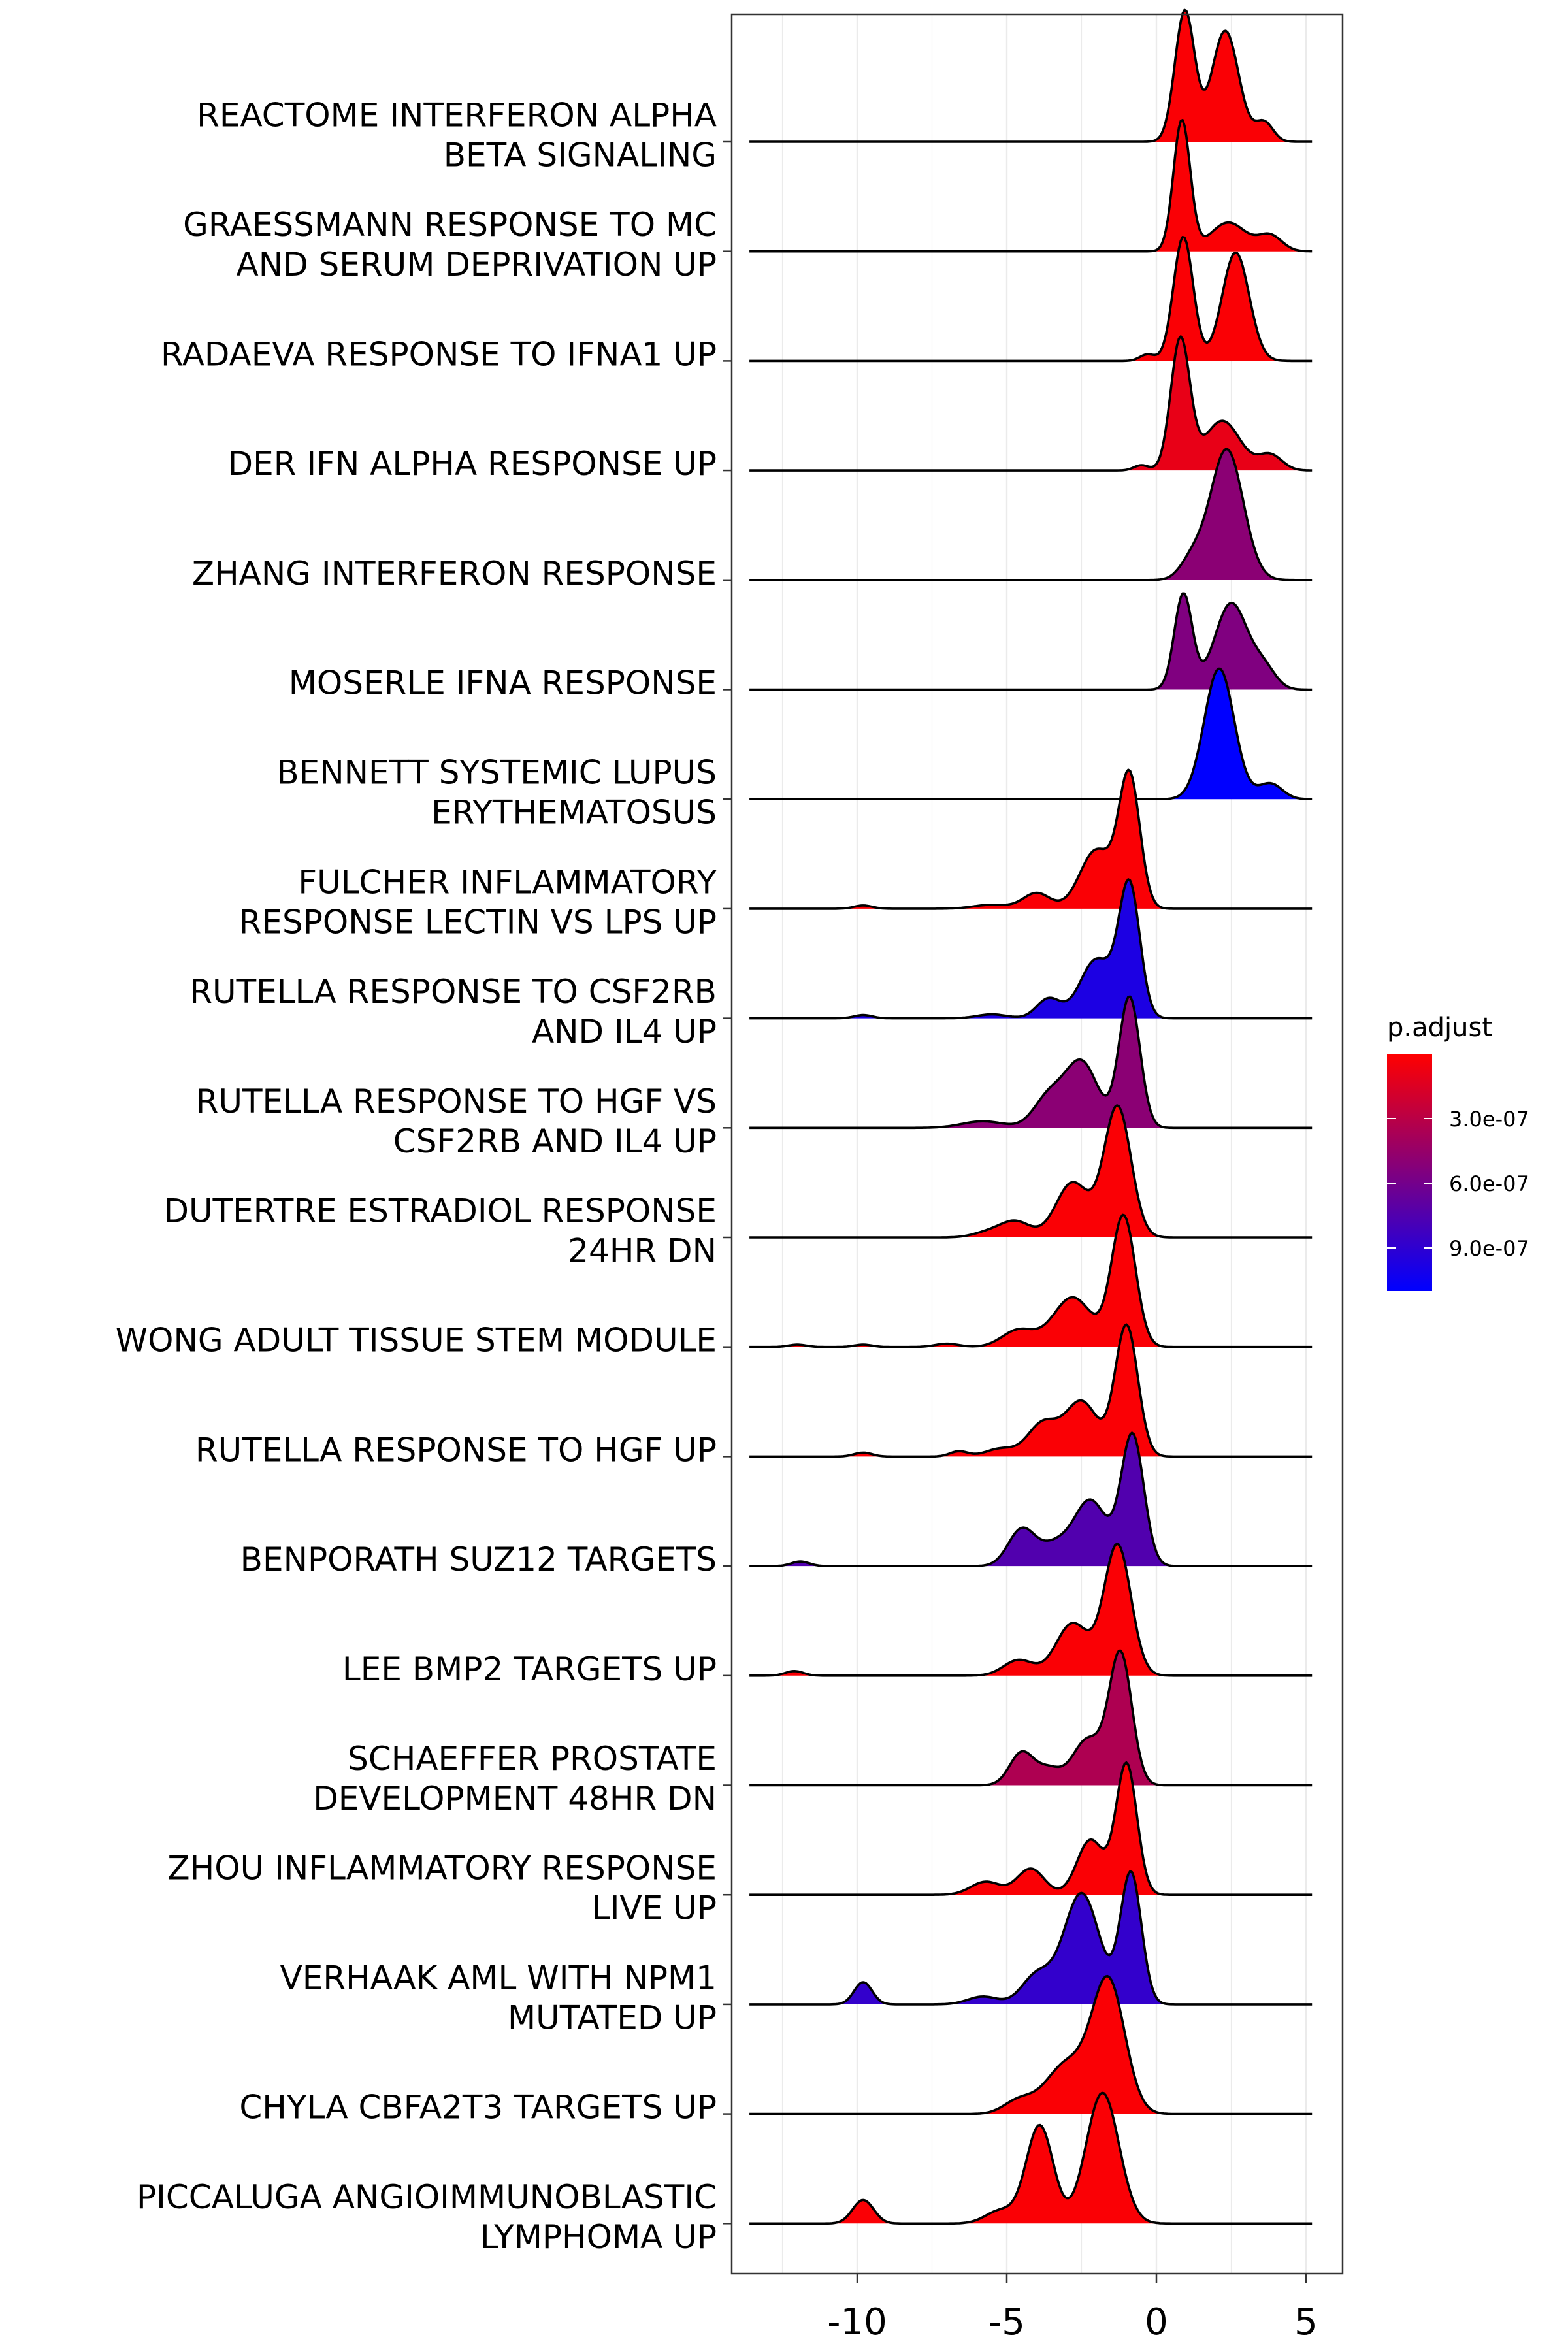 The image size is (1568, 2352). I want to click on category-label: MOSERLE IFNA RESPONSE, so click(503, 683).